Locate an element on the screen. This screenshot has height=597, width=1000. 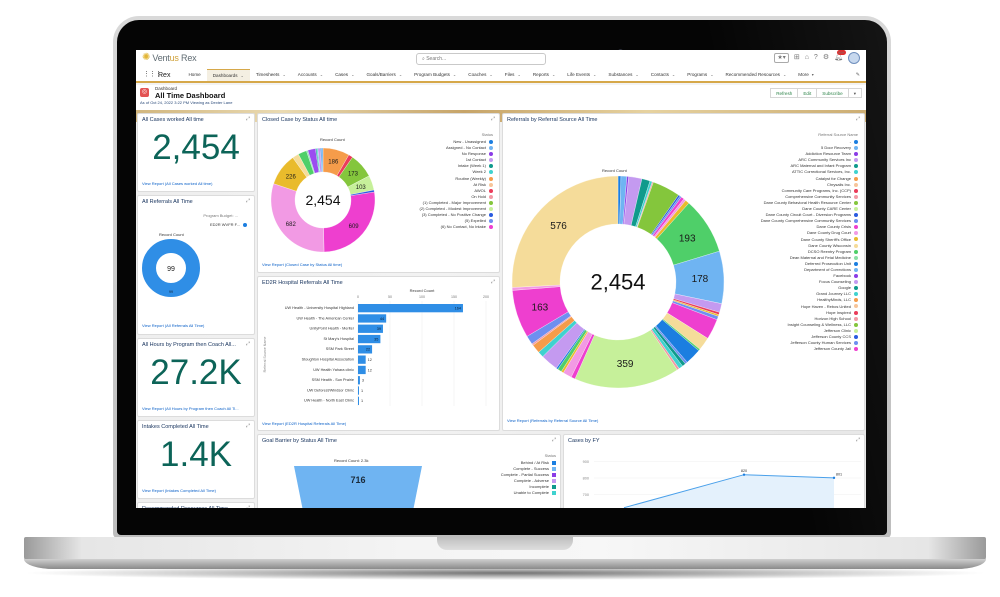
referrals-donut-chart: 99 99 is located at coordinates (171, 268).